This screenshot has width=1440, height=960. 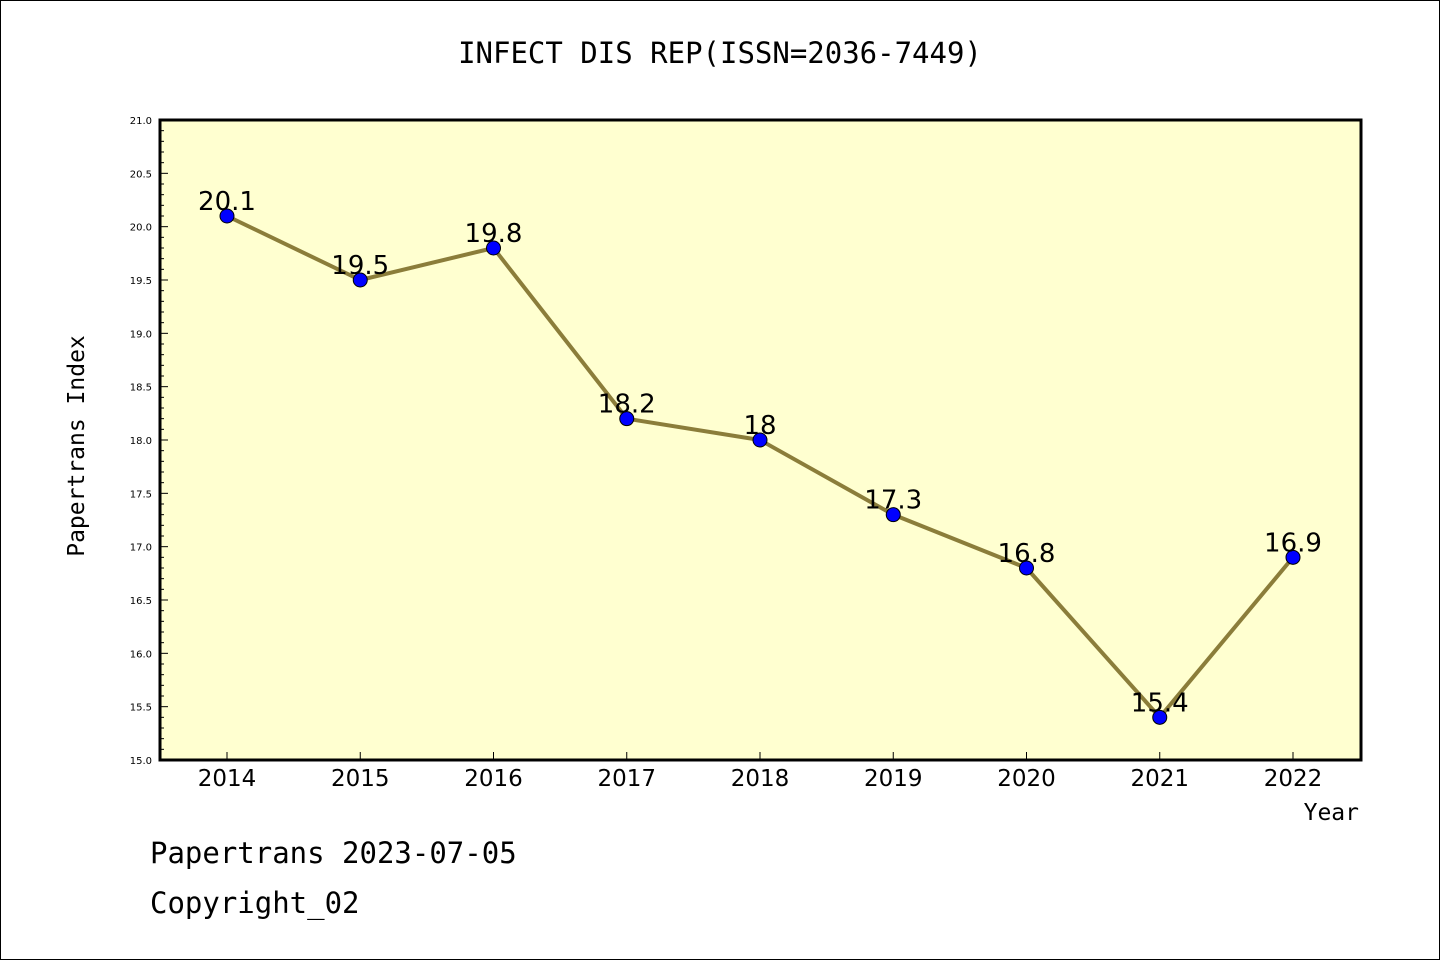 What do you see at coordinates (360, 779) in the screenshot?
I see `x-tick-label: 2015` at bounding box center [360, 779].